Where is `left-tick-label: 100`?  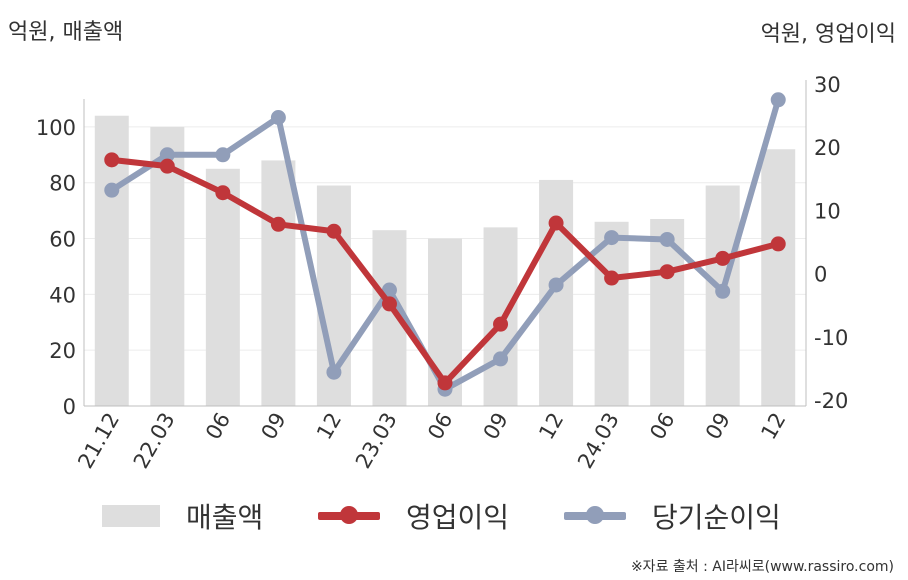
left-tick-label: 100 is located at coordinates (56, 128).